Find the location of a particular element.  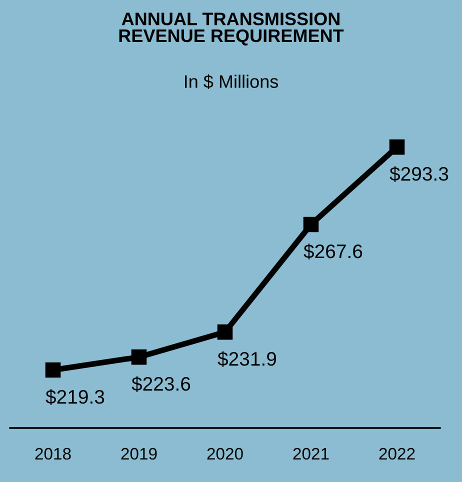

x-tick-label: 2018 is located at coordinates (53, 454).